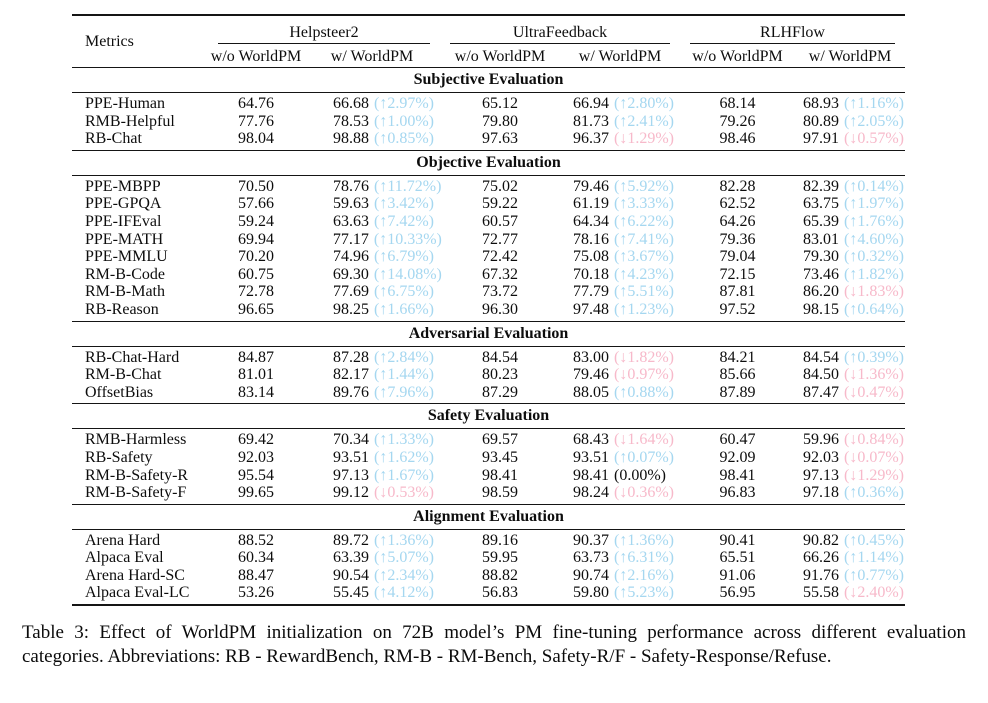 This screenshot has height=703, width=988. I want to click on value-with-worldpm: 90.54 (↑2.34%), so click(372, 576).